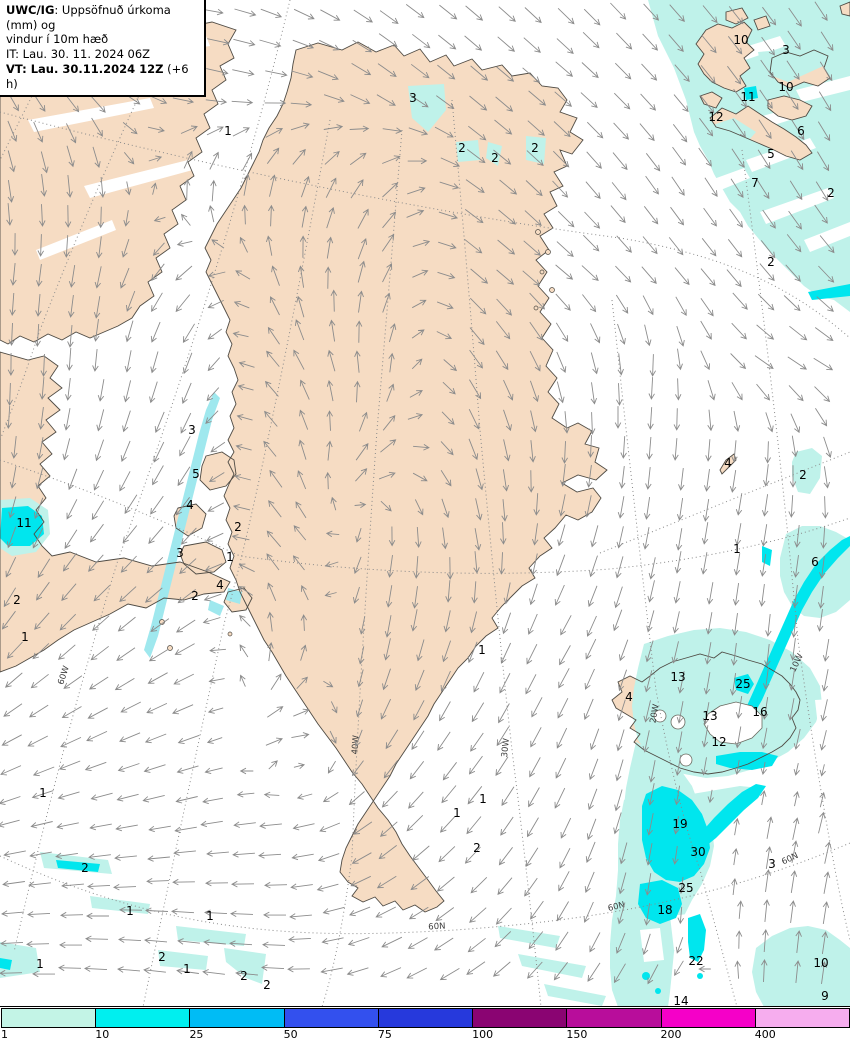  What do you see at coordinates (102, 1034) in the screenshot?
I see `colorbar-tick-label: 10` at bounding box center [102, 1034].